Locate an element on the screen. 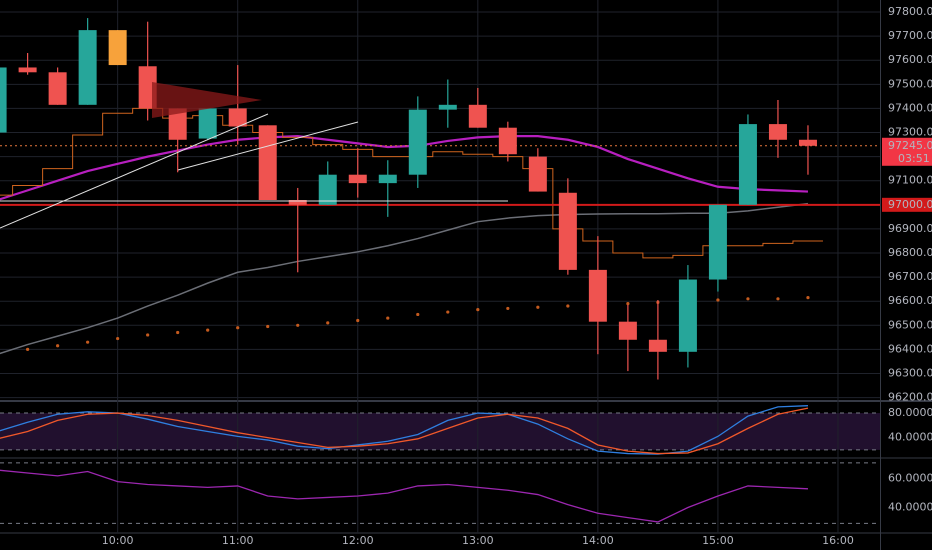 Image resolution: width=932 pixels, height=550 pixels. x-tick-label: 14:00 is located at coordinates (598, 540).